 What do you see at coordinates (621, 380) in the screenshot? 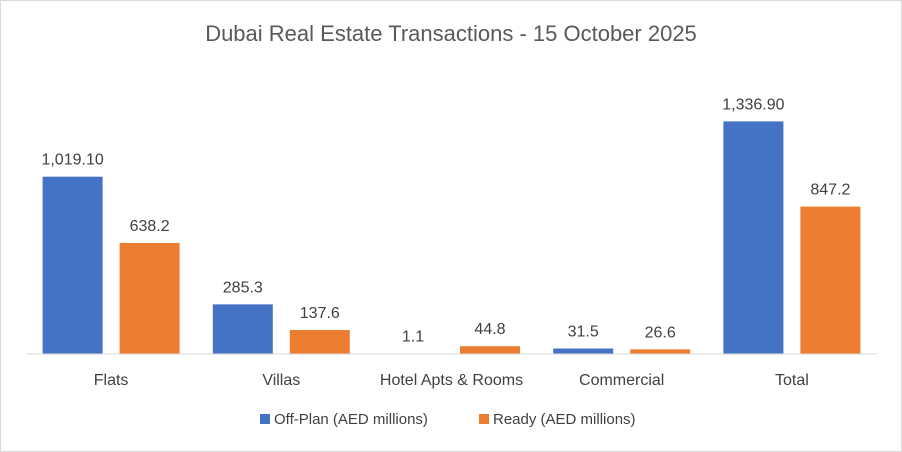
I see `category-label-3: Commercial` at bounding box center [621, 380].